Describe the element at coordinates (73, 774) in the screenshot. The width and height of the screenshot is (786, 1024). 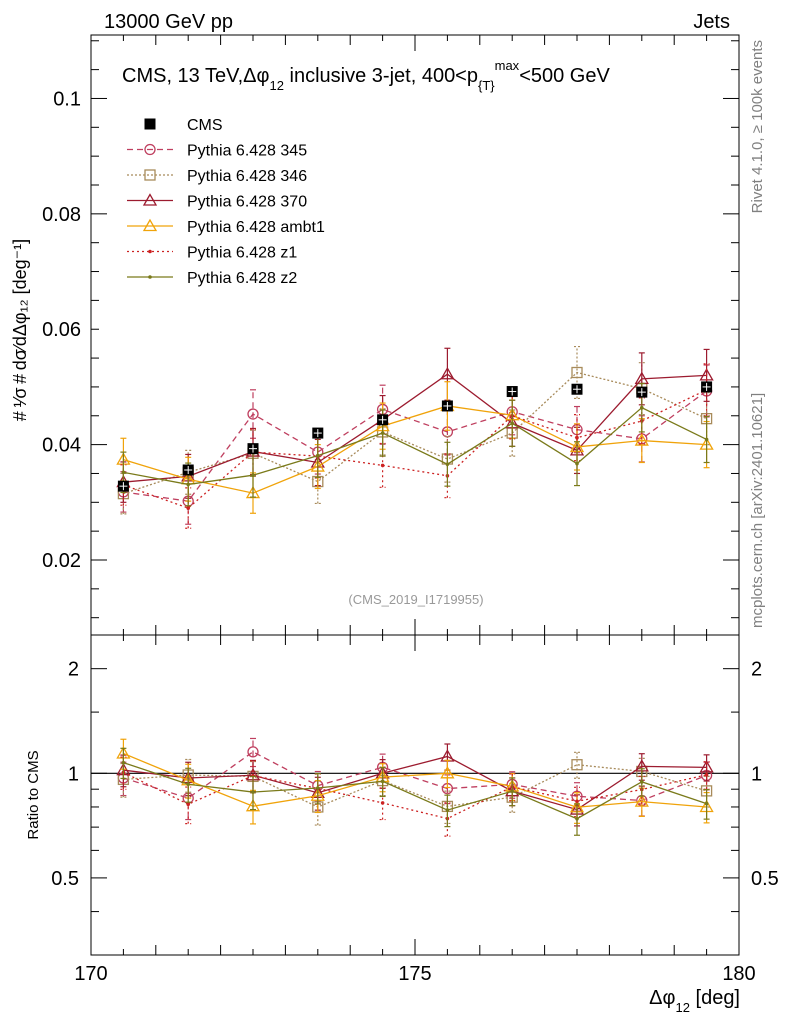
I see `y-tick-label-ratio: 1` at that location.